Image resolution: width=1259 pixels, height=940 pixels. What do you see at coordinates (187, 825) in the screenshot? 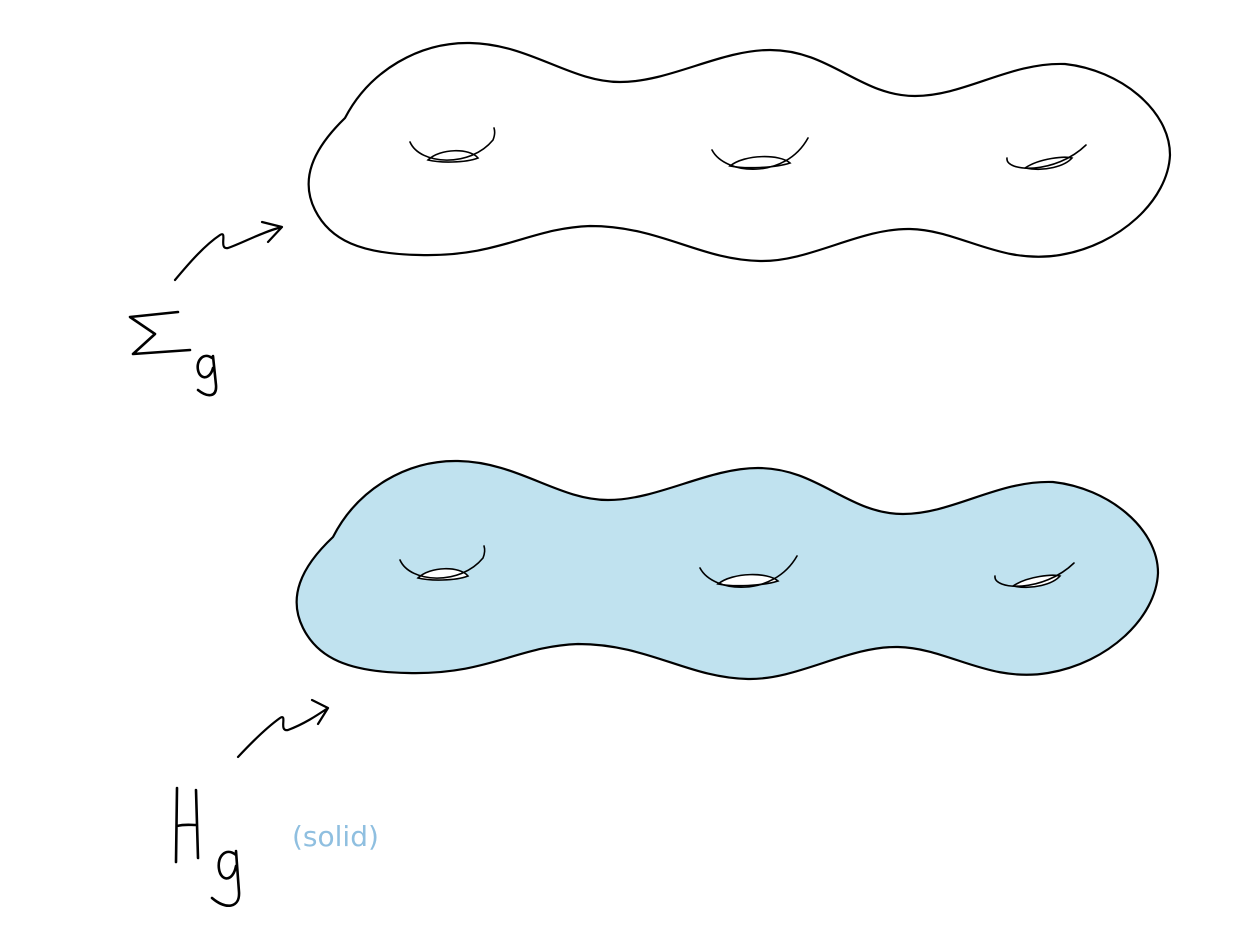
I see `h-glyph` at bounding box center [187, 825].